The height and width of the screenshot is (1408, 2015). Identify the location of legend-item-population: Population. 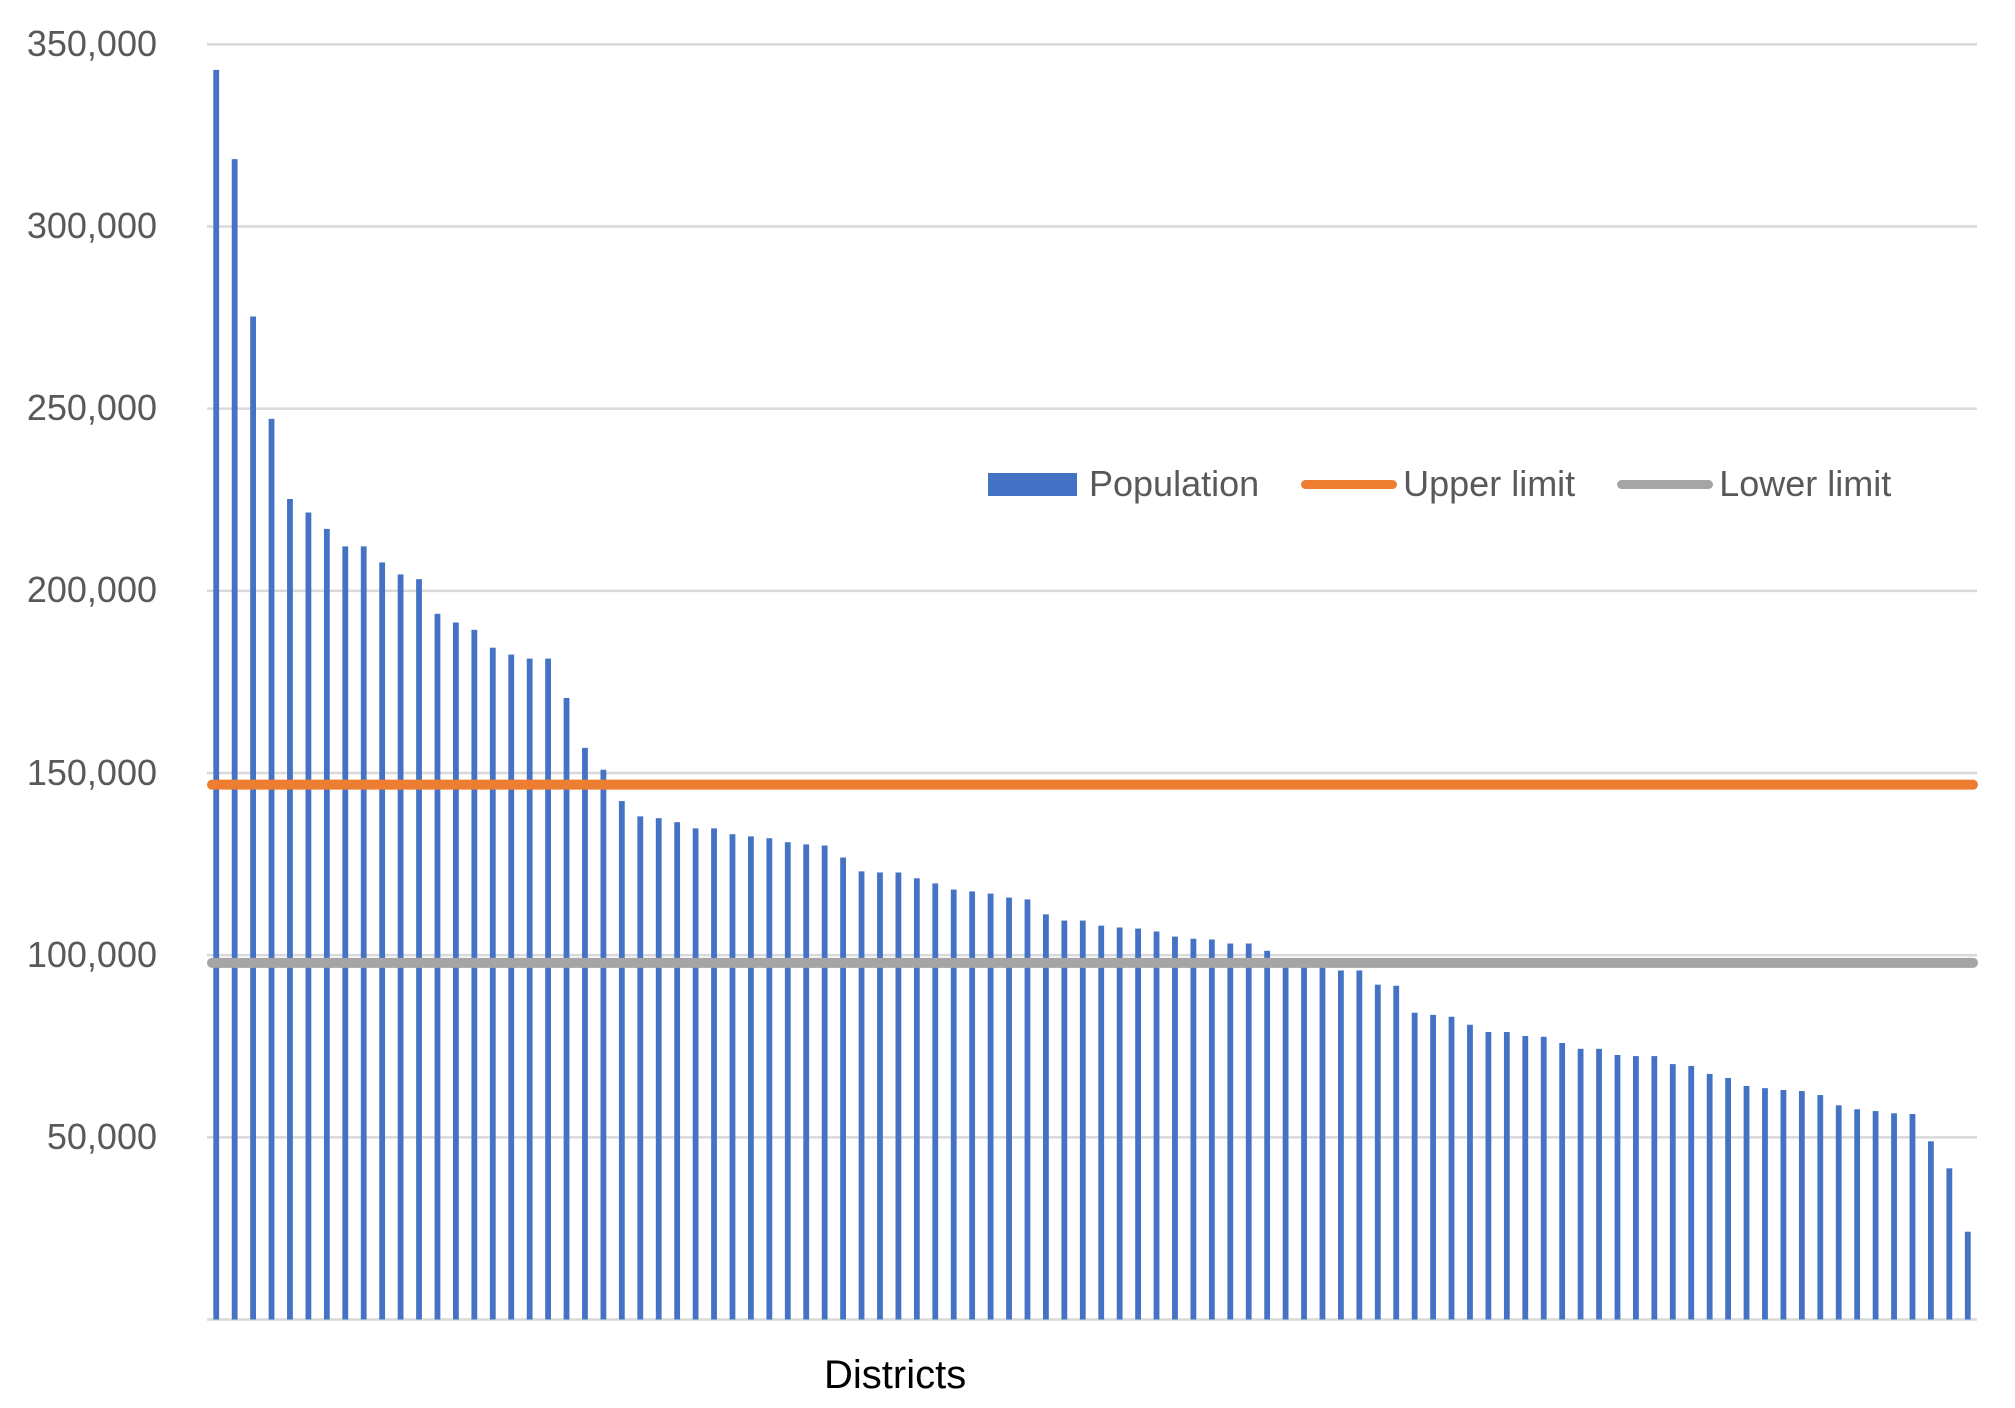
(1123, 484).